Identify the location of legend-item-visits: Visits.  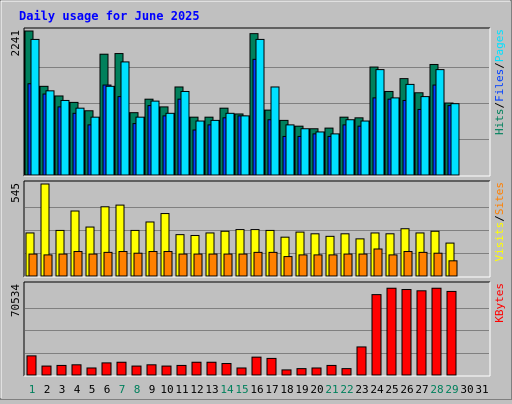
(499, 242).